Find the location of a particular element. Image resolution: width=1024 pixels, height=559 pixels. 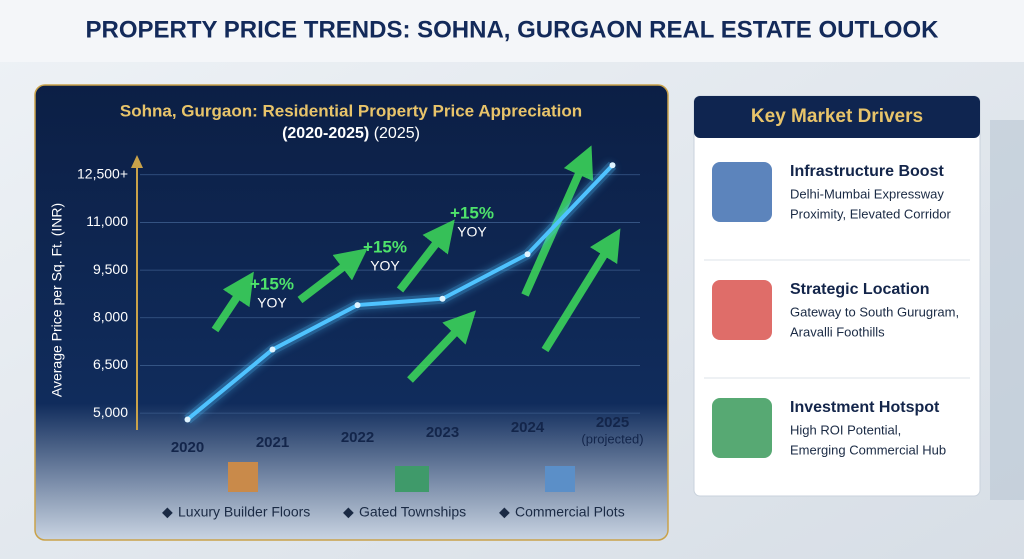

x-tick-label: 2025 is located at coordinates (612, 422).